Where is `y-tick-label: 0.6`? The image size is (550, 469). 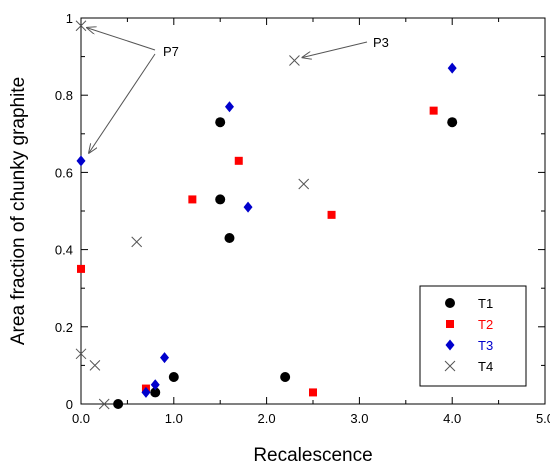
y-tick-label: 0.6 is located at coordinates (64, 172).